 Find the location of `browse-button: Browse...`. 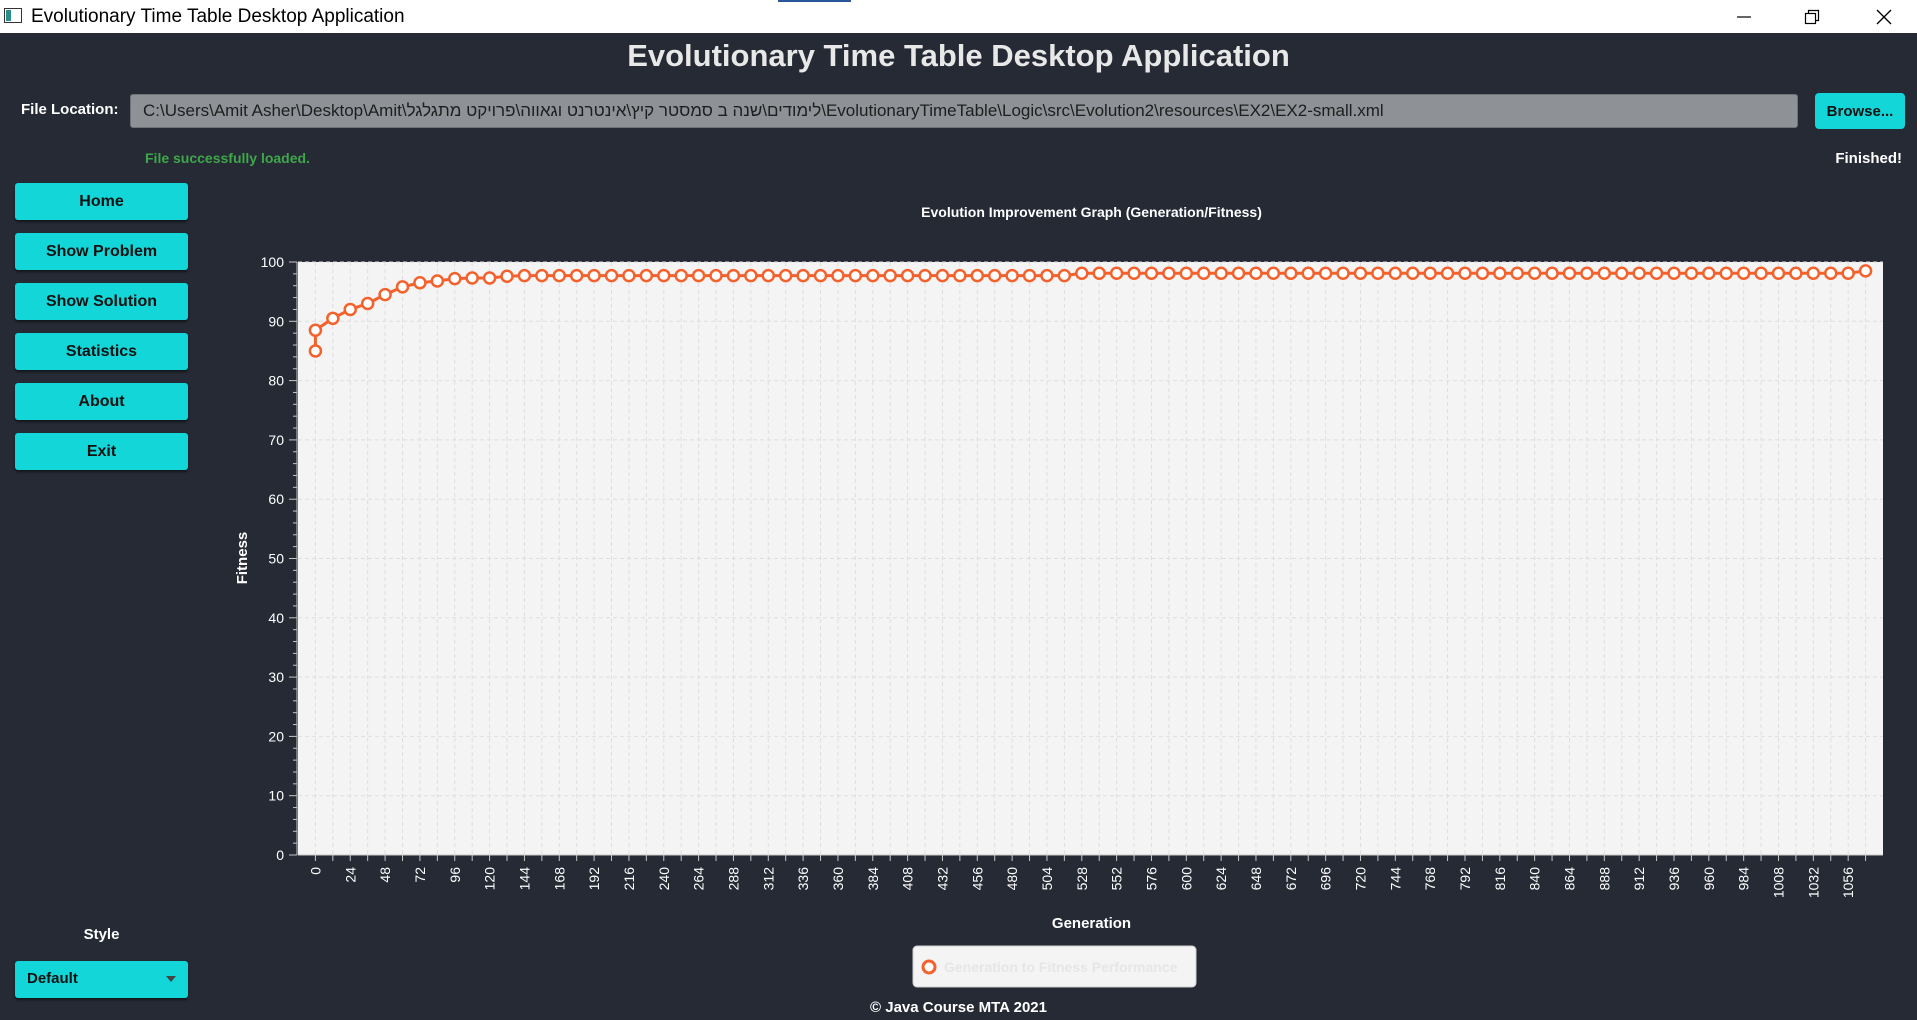

browse-button: Browse... is located at coordinates (1860, 111).